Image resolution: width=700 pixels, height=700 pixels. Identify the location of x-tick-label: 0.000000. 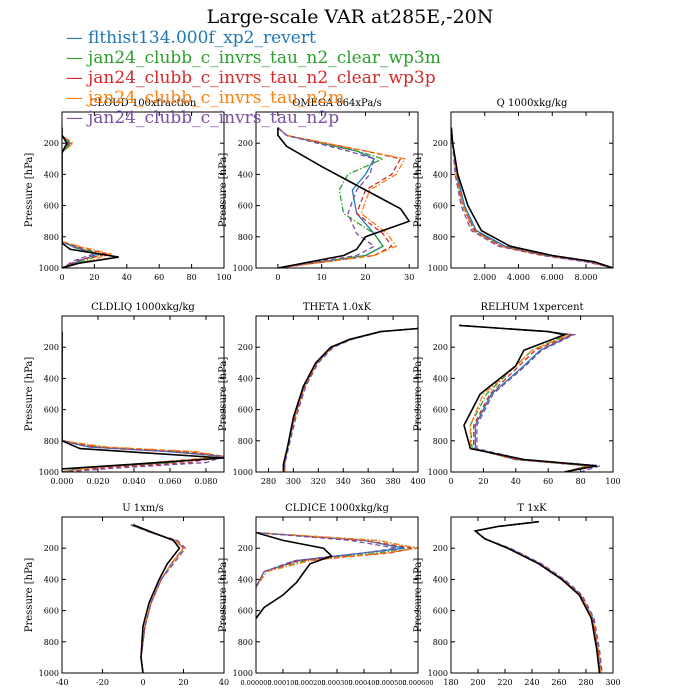
(255, 683).